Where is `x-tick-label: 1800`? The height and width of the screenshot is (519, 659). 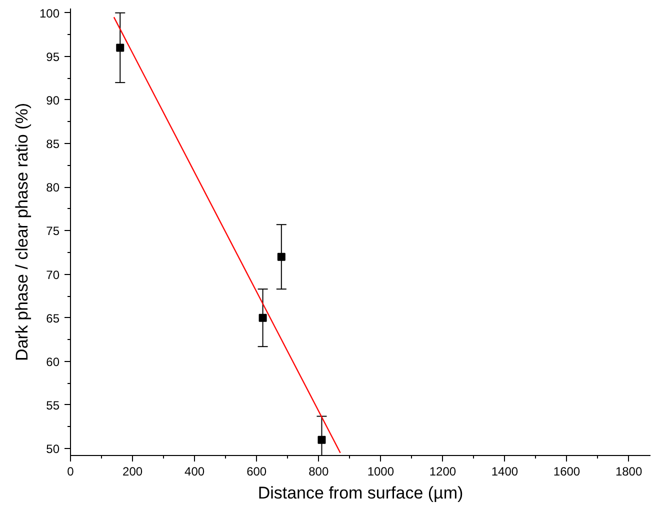 x-tick-label: 1800 is located at coordinates (628, 471).